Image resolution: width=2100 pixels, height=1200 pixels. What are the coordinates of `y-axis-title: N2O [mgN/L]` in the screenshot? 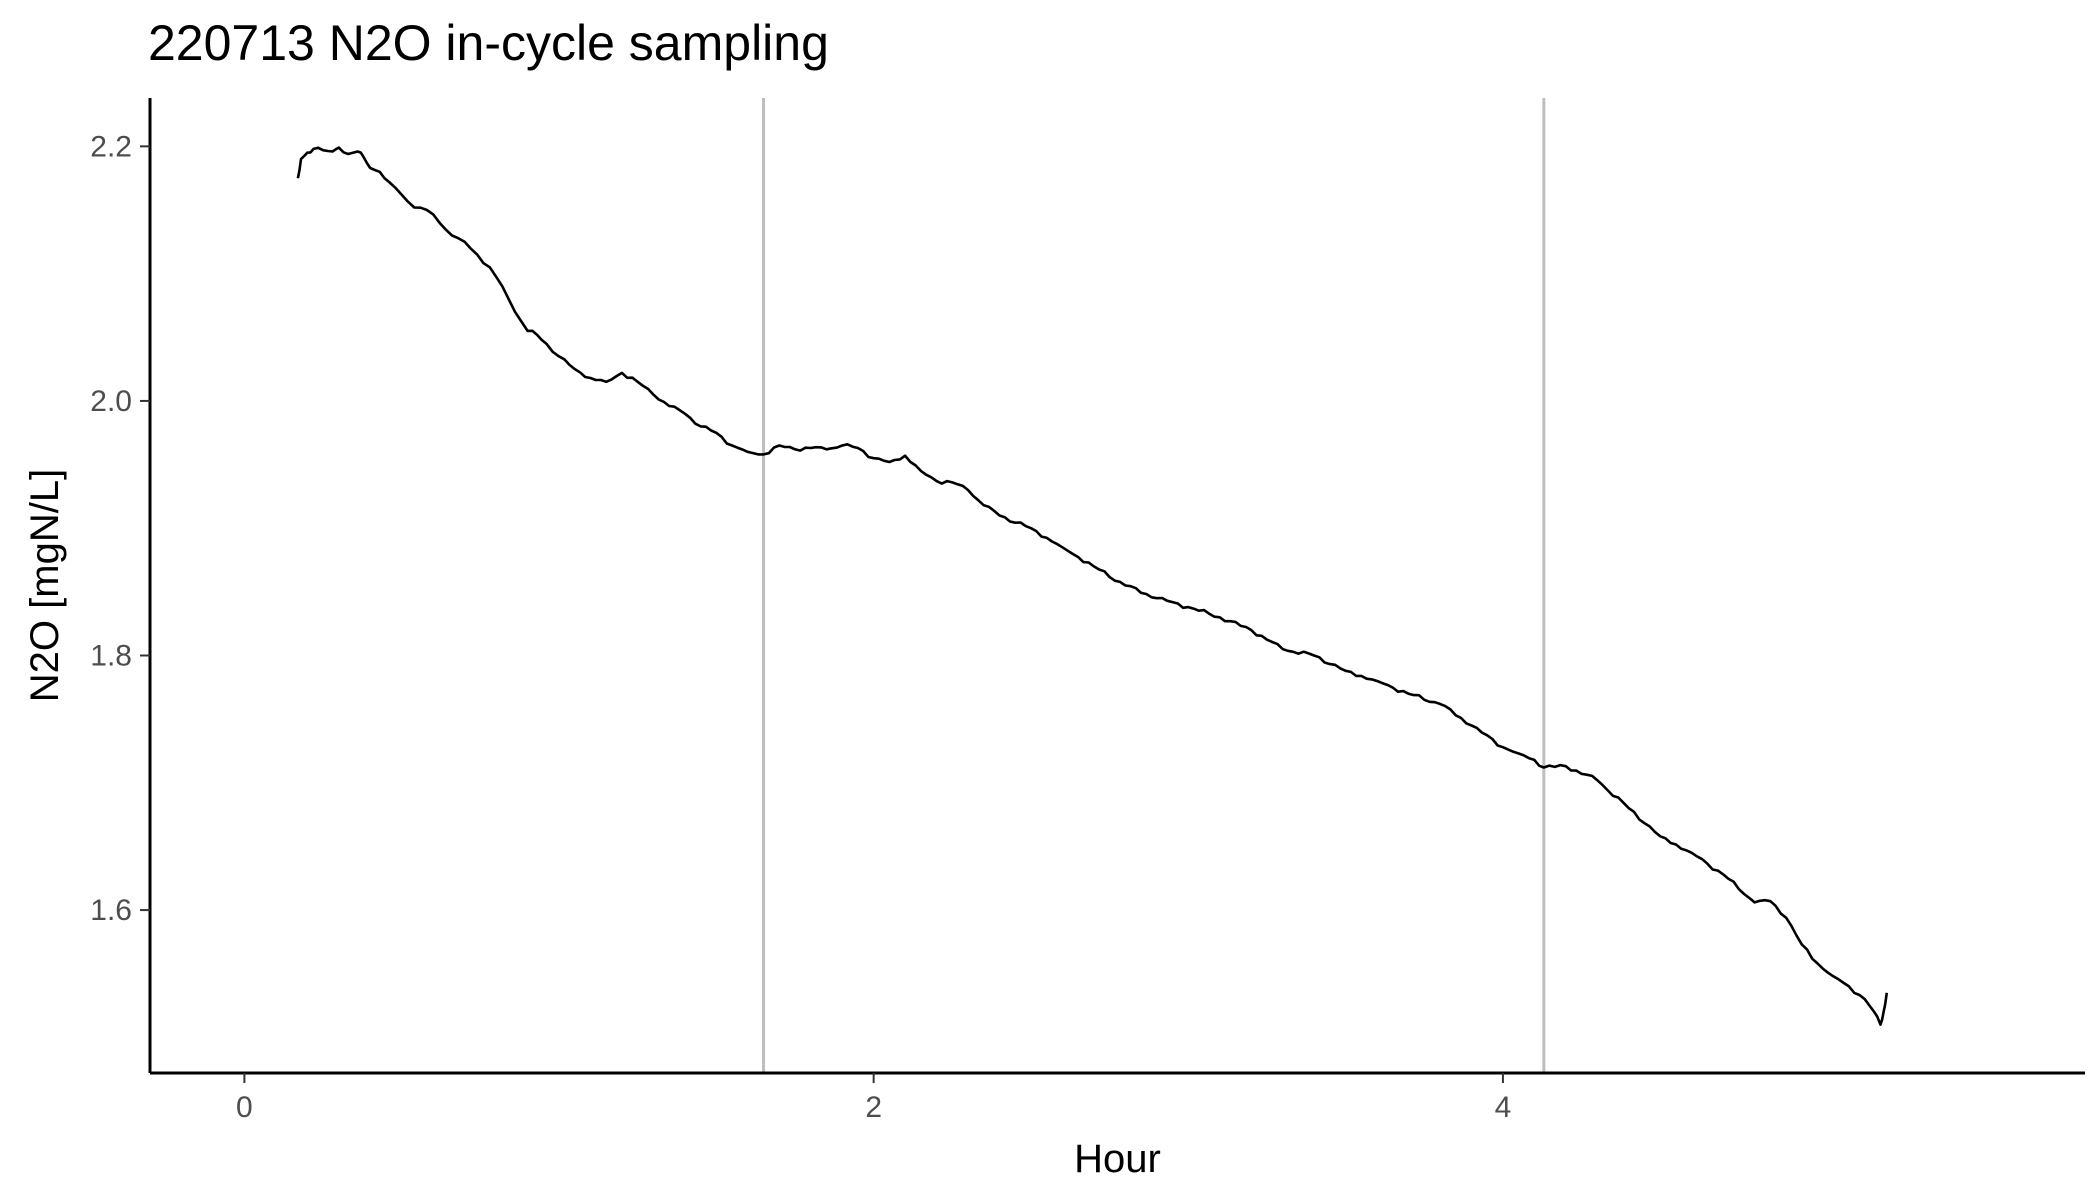 It's located at (45, 585).